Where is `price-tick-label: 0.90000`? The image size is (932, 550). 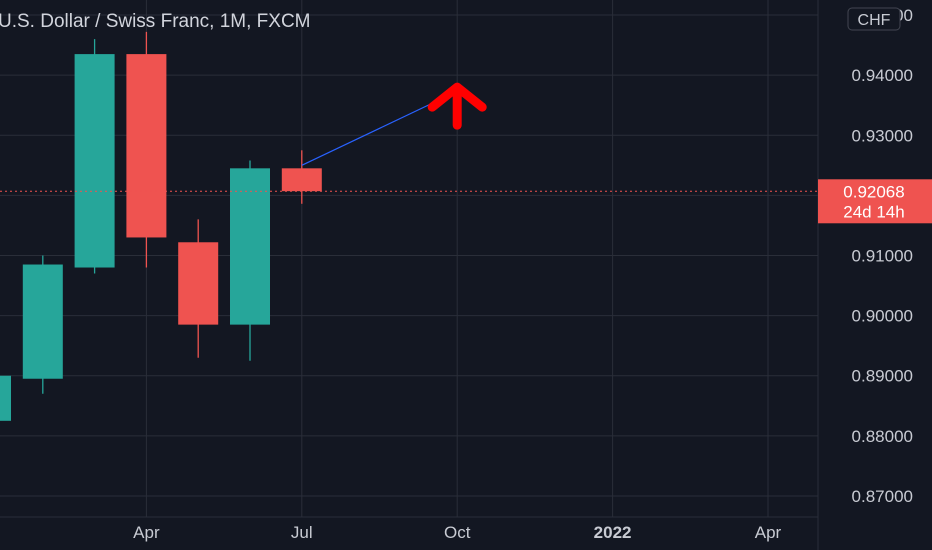
price-tick-label: 0.90000 is located at coordinates (882, 316).